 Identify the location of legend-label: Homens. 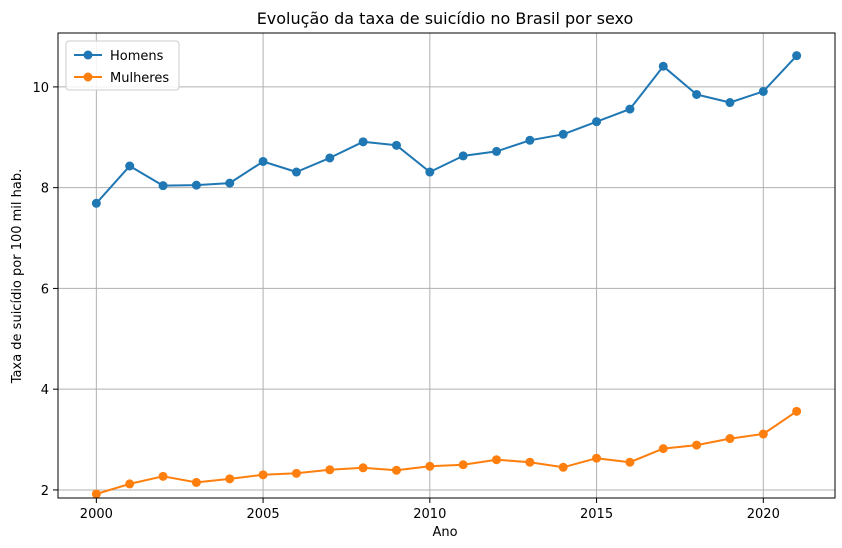
(137, 56).